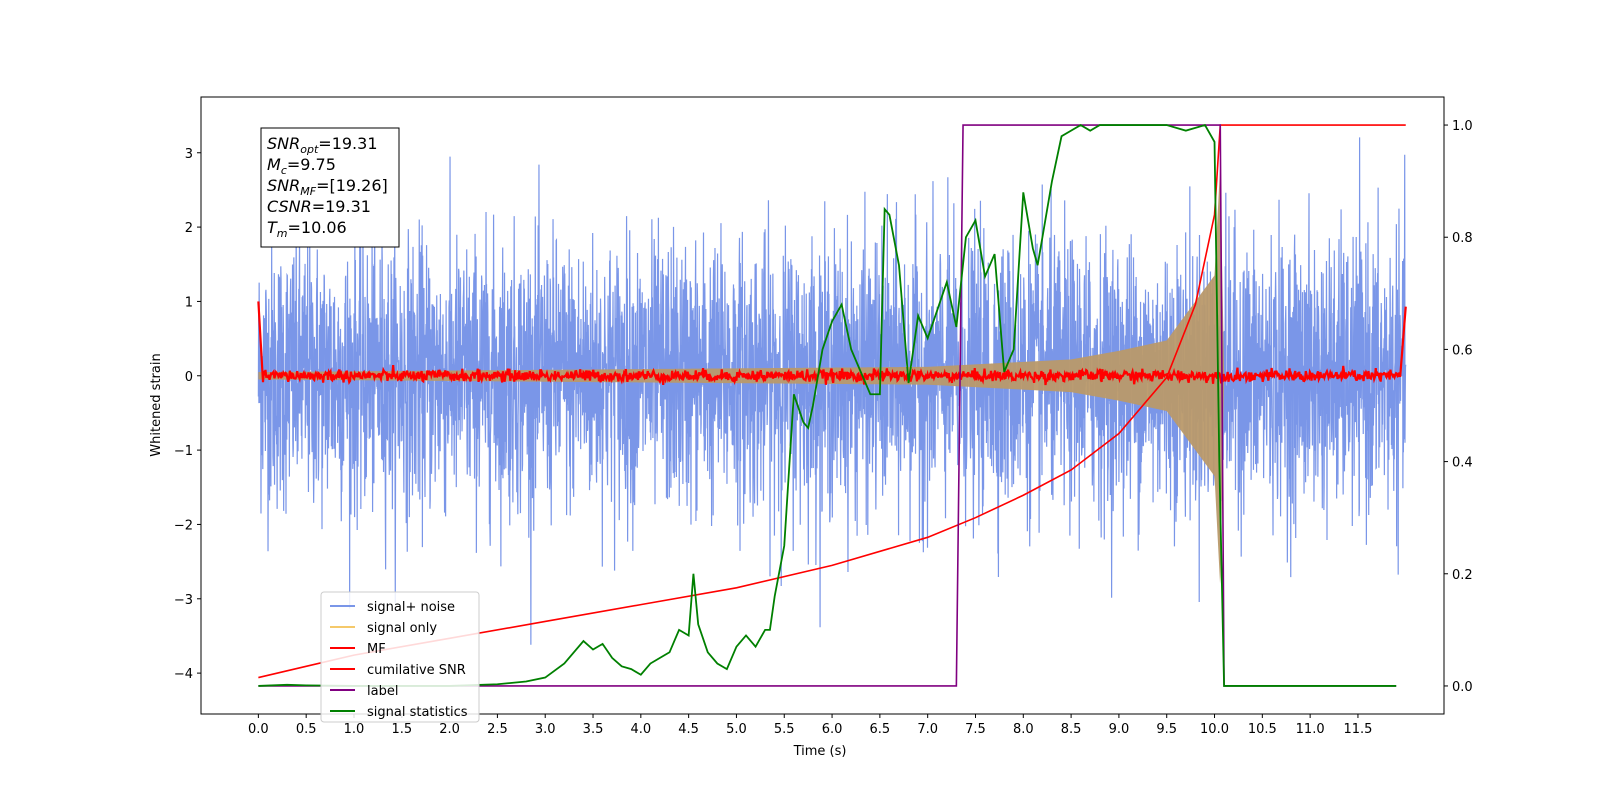 This screenshot has height=800, width=1600. What do you see at coordinates (688, 729) in the screenshot?
I see `x-tick-label: 4.5` at bounding box center [688, 729].